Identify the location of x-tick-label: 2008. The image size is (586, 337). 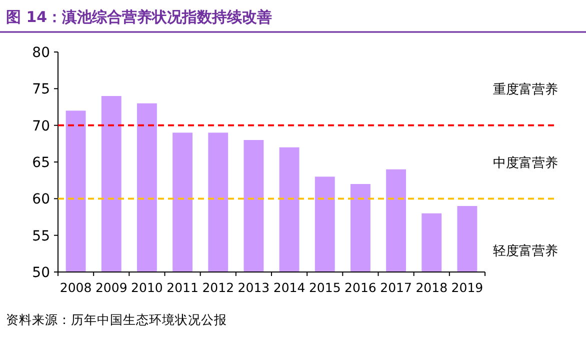
(76, 287).